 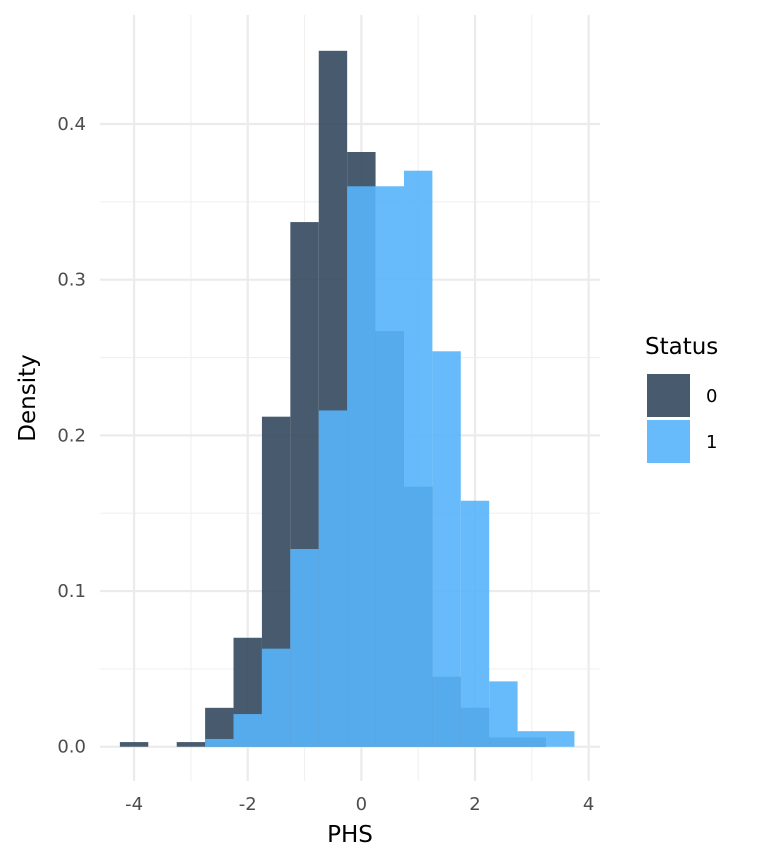 I want to click on y-tick-label: 0.4, so click(x=71, y=124).